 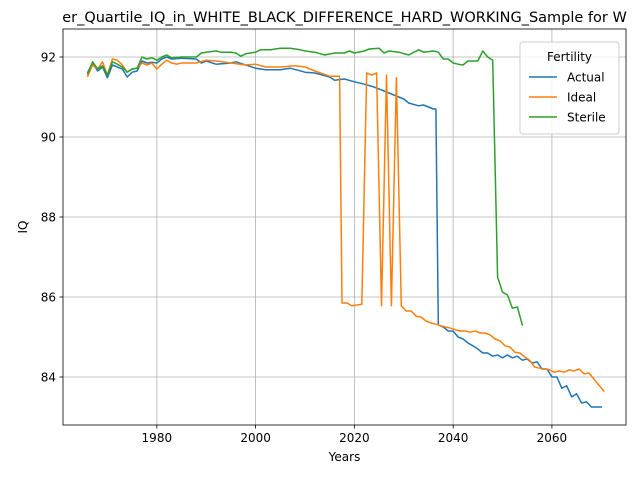 What do you see at coordinates (255, 438) in the screenshot?
I see `x-tick-label: 2000` at bounding box center [255, 438].